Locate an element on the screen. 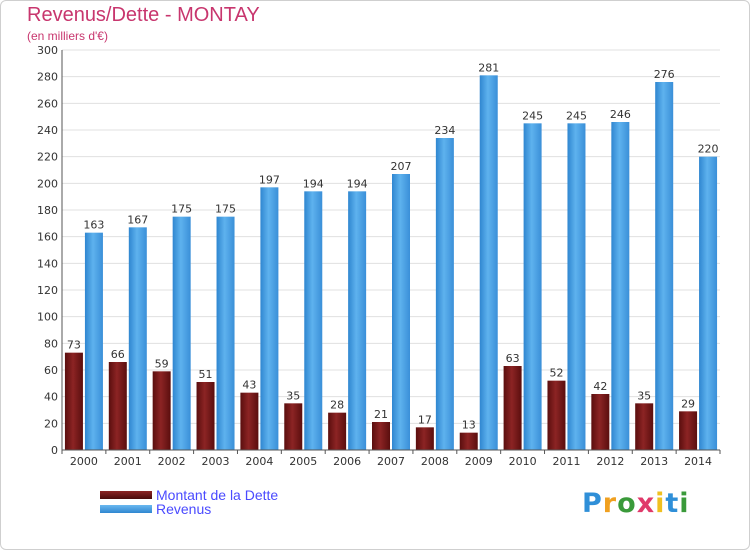 The height and width of the screenshot is (550, 750). value-label-dette: 21 is located at coordinates (381, 414).